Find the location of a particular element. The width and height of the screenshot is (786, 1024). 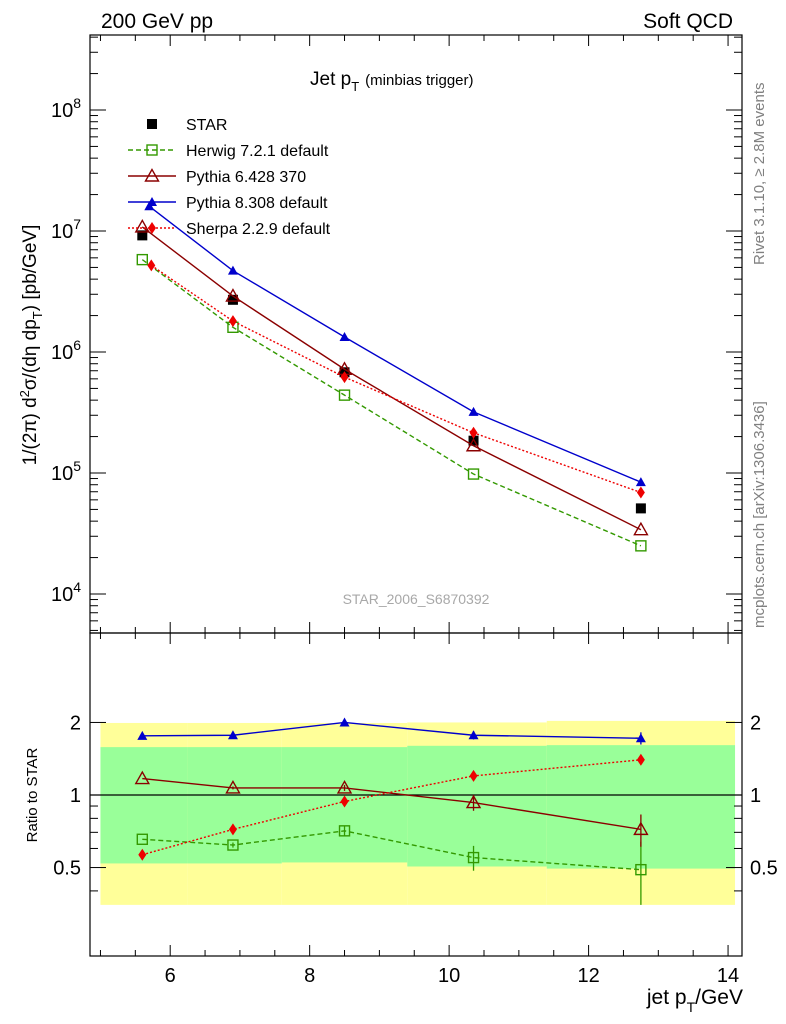

ratio-y-tick-label-right: 2 is located at coordinates (755, 723).